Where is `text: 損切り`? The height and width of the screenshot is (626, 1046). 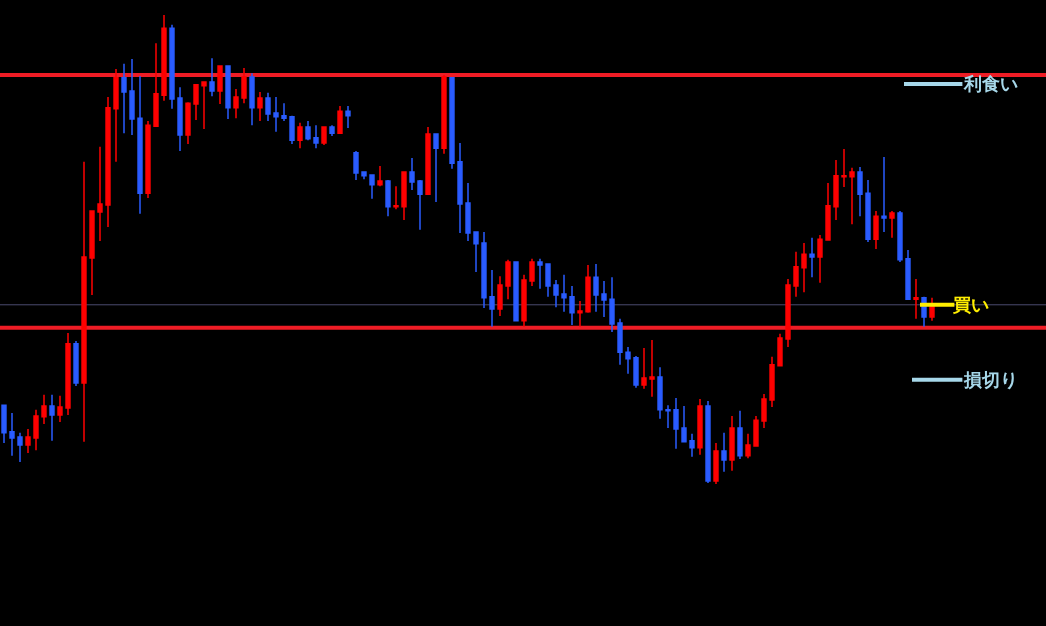
text: 損切り is located at coordinates (990, 379).